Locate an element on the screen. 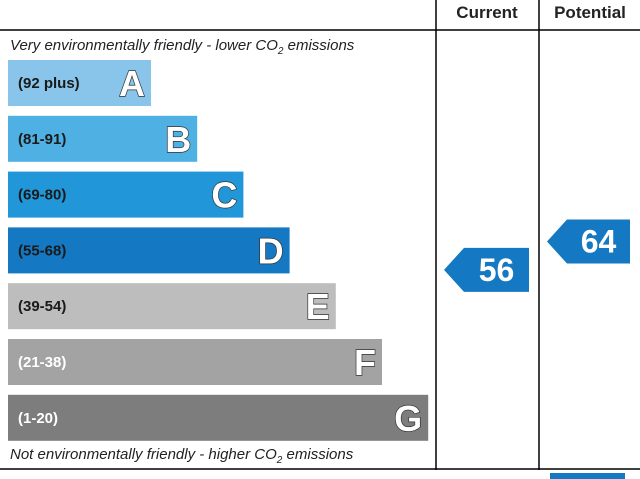  band-bar-d is located at coordinates (149, 250).